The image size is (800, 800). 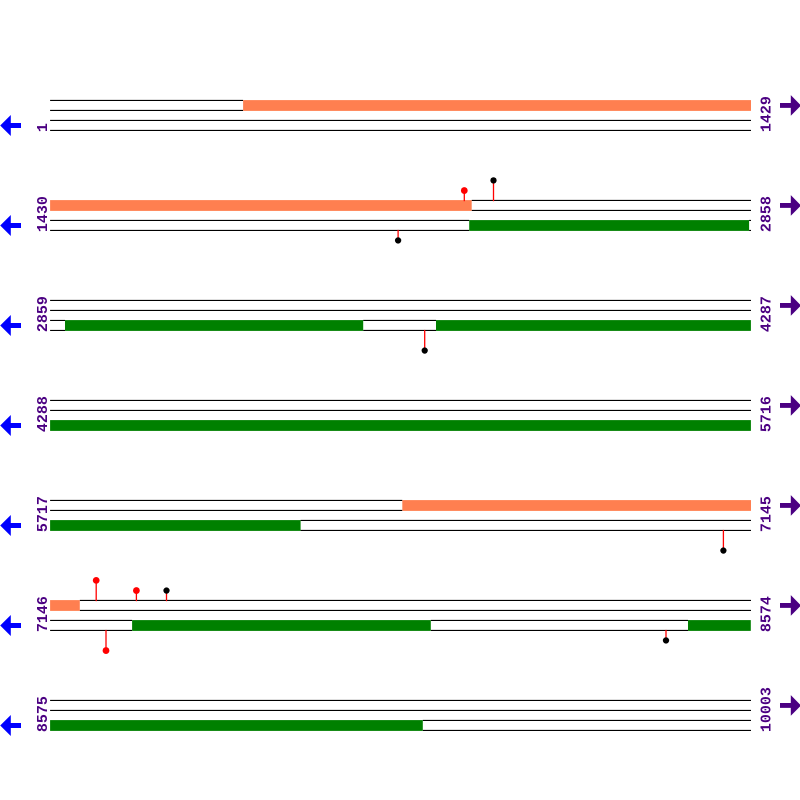 What do you see at coordinates (767, 709) in the screenshot?
I see `svg-text: 10003` at bounding box center [767, 709].